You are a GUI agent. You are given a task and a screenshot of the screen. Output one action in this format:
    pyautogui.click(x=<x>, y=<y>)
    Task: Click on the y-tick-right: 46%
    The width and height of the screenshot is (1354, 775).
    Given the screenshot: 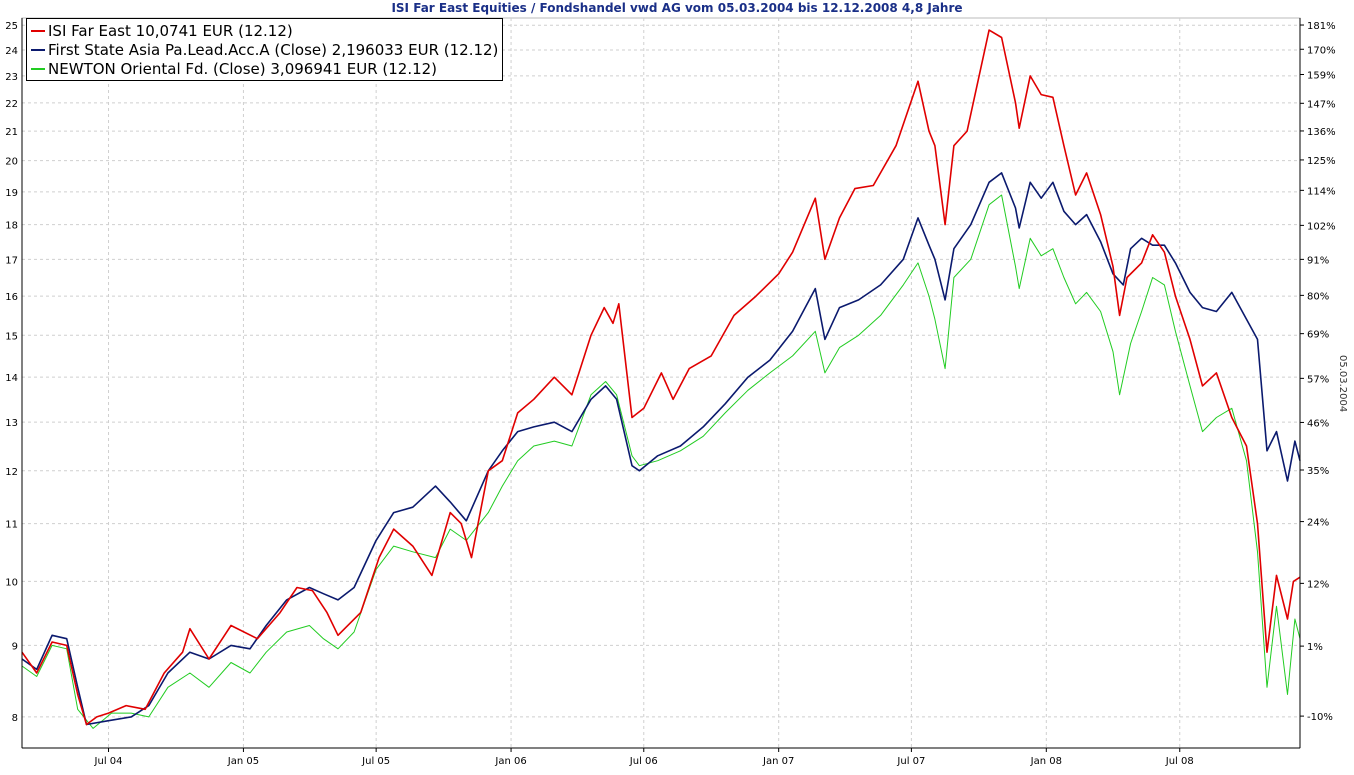 What is the action you would take?
    pyautogui.click(x=1318, y=423)
    